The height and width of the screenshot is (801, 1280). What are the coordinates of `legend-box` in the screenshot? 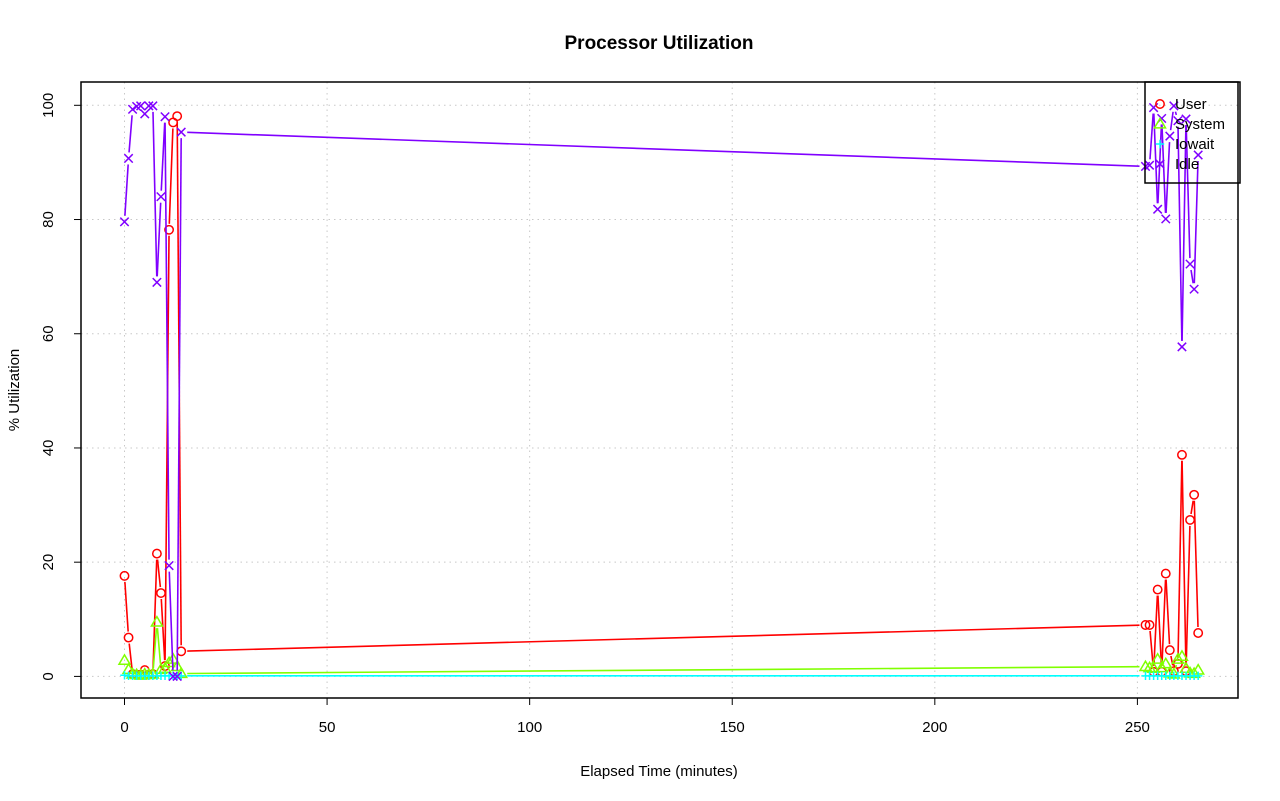 It's located at (1192, 132).